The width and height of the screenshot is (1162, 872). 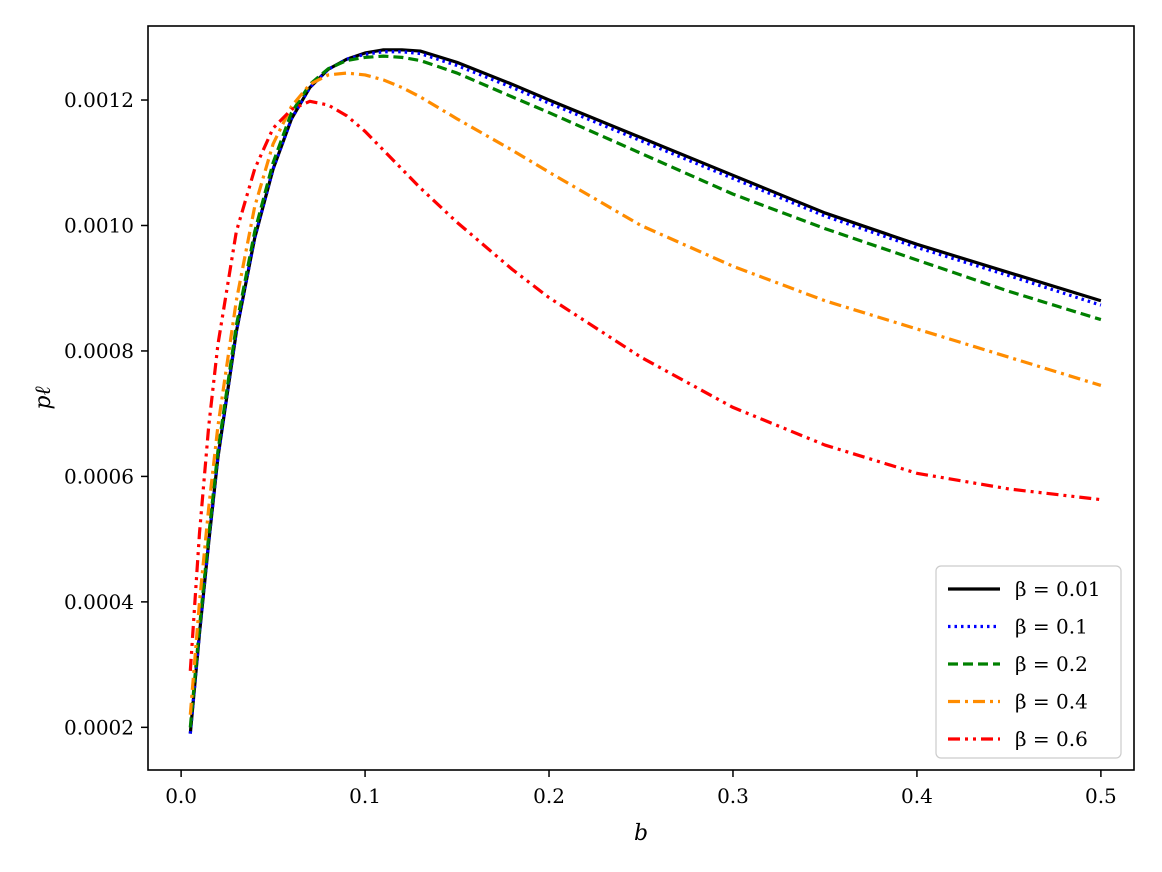 What do you see at coordinates (99, 476) in the screenshot?
I see `y-tick-label: 0.0006` at bounding box center [99, 476].